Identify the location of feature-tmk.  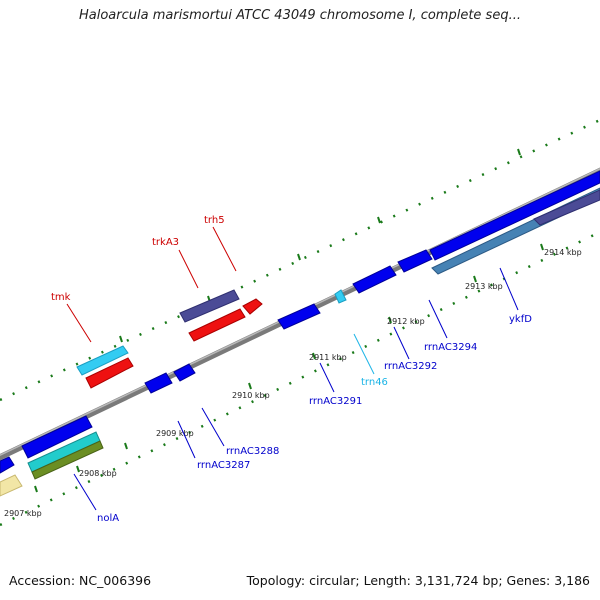
(102, 360).